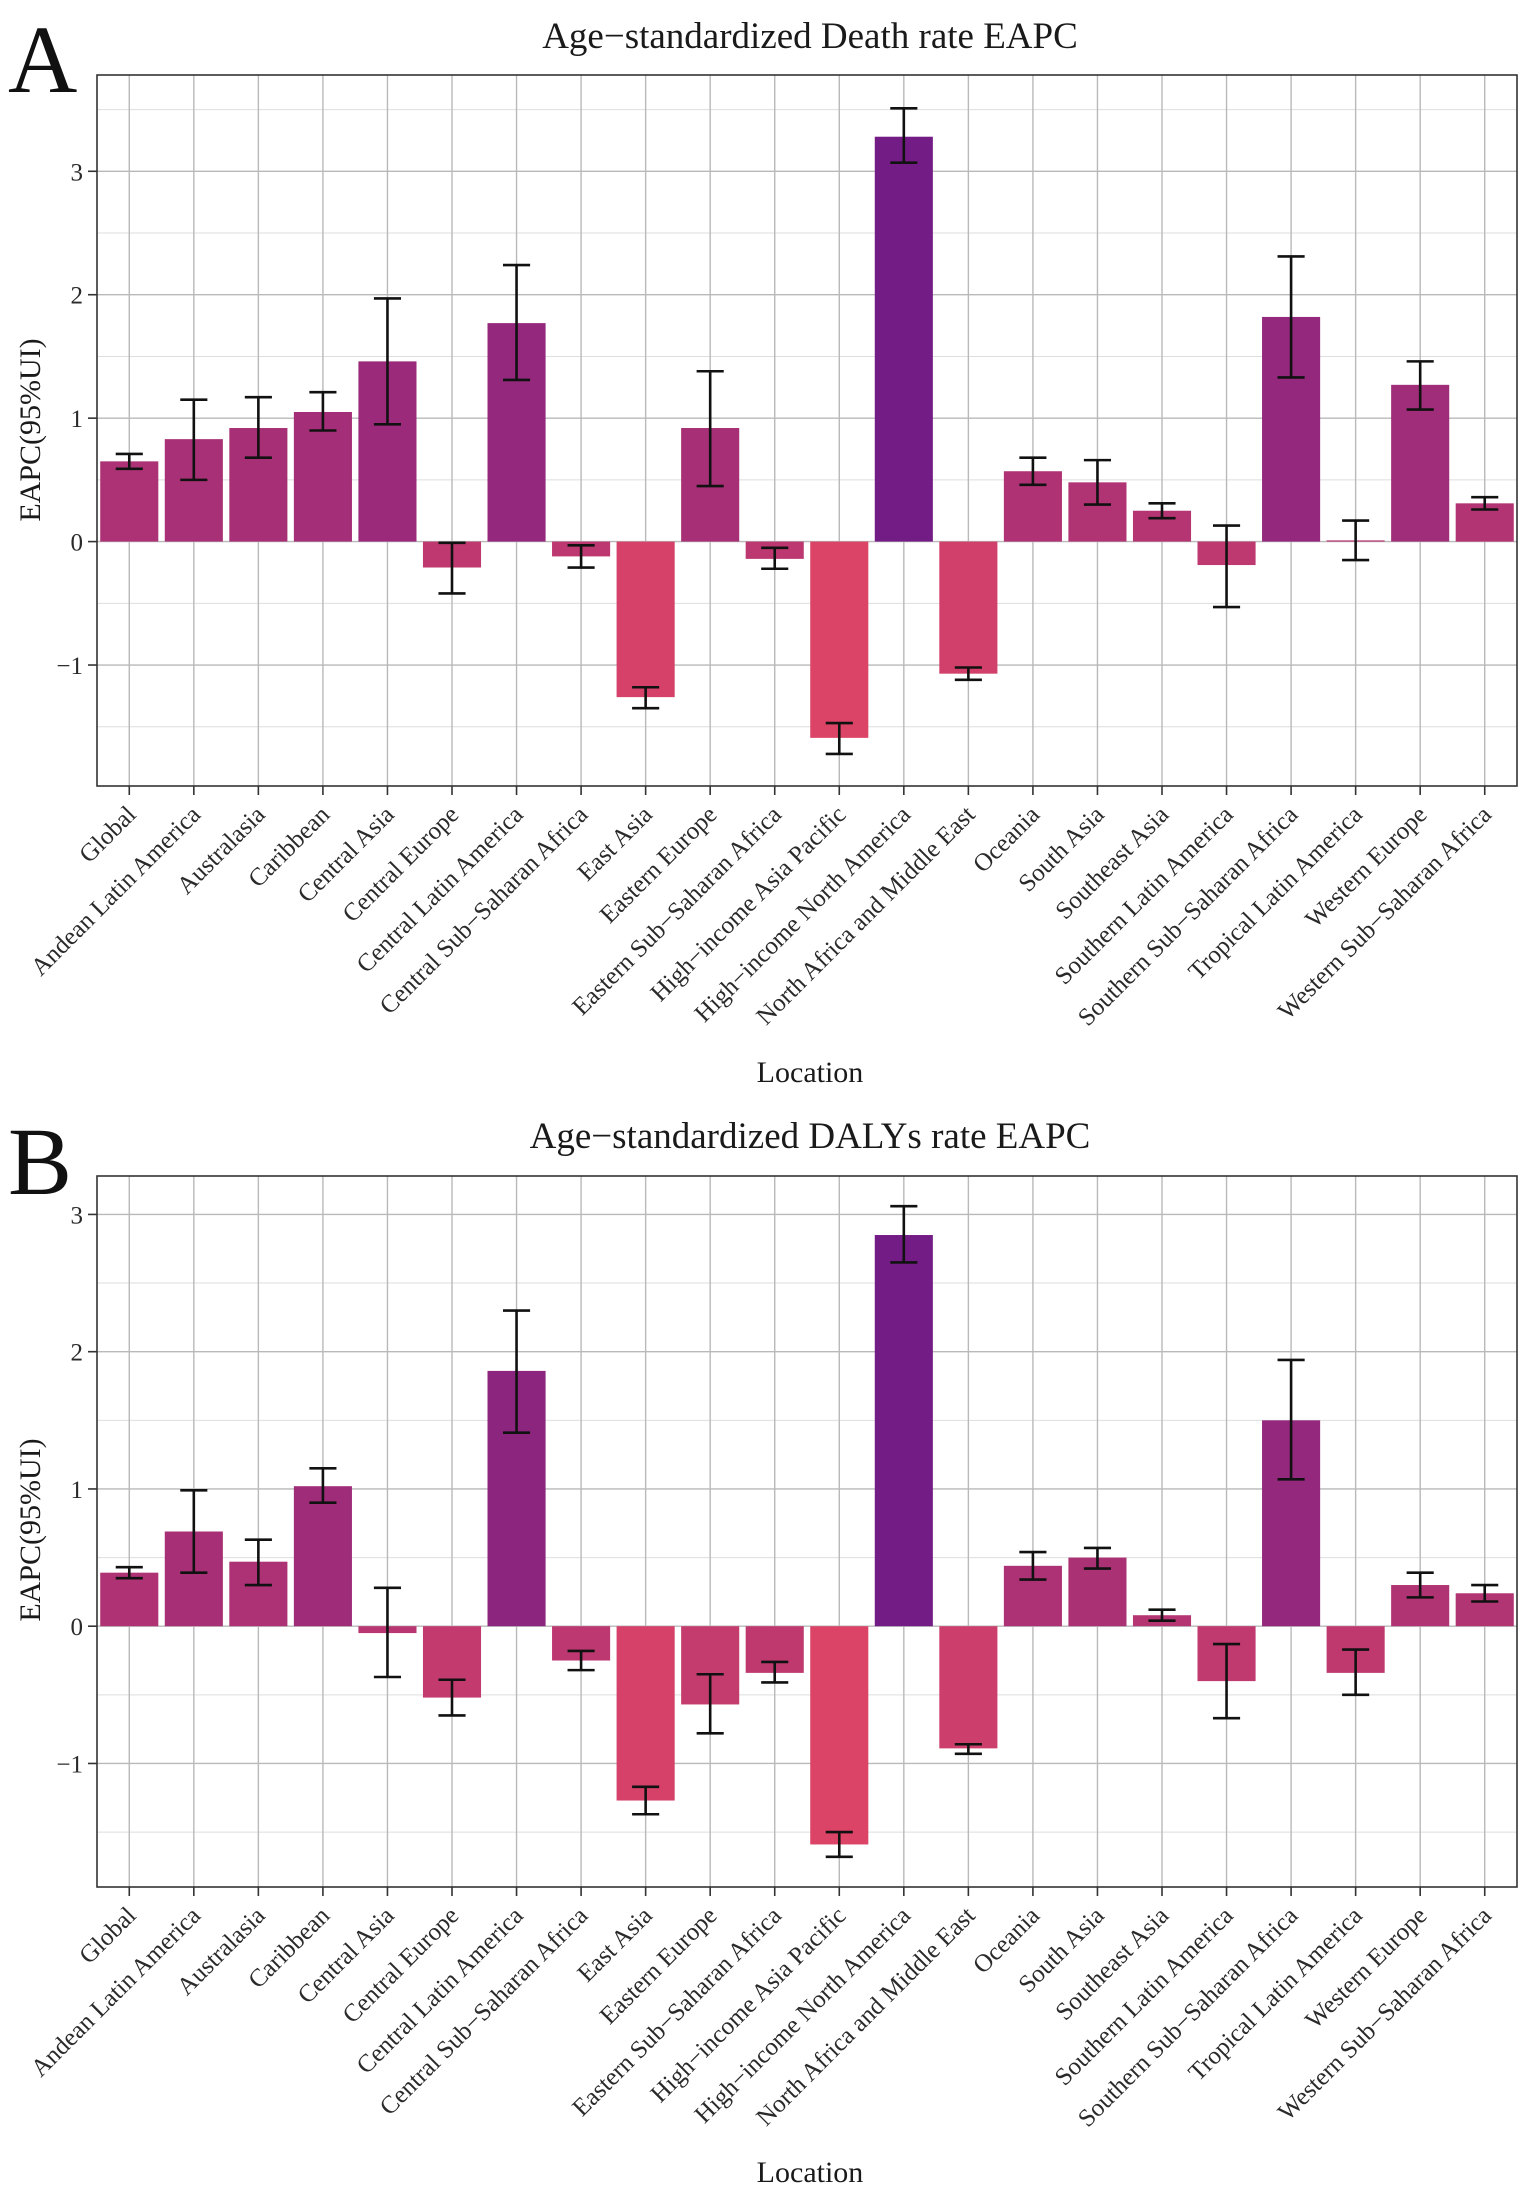 This screenshot has height=2195, width=1535. I want to click on bar-high-income-north-america: High−income North America: 3.28, so click(903, 339).